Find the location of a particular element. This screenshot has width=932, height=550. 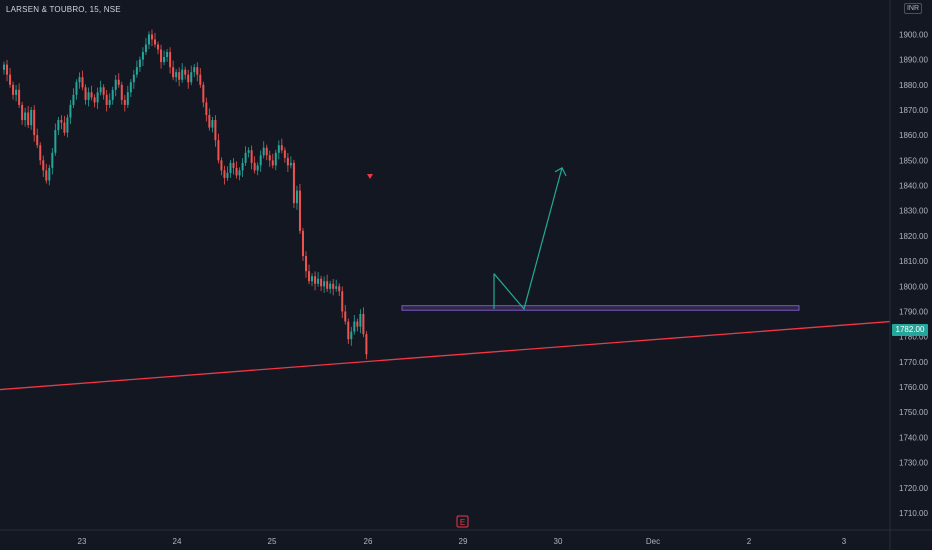

currency-badge: INR is located at coordinates (912, 8).